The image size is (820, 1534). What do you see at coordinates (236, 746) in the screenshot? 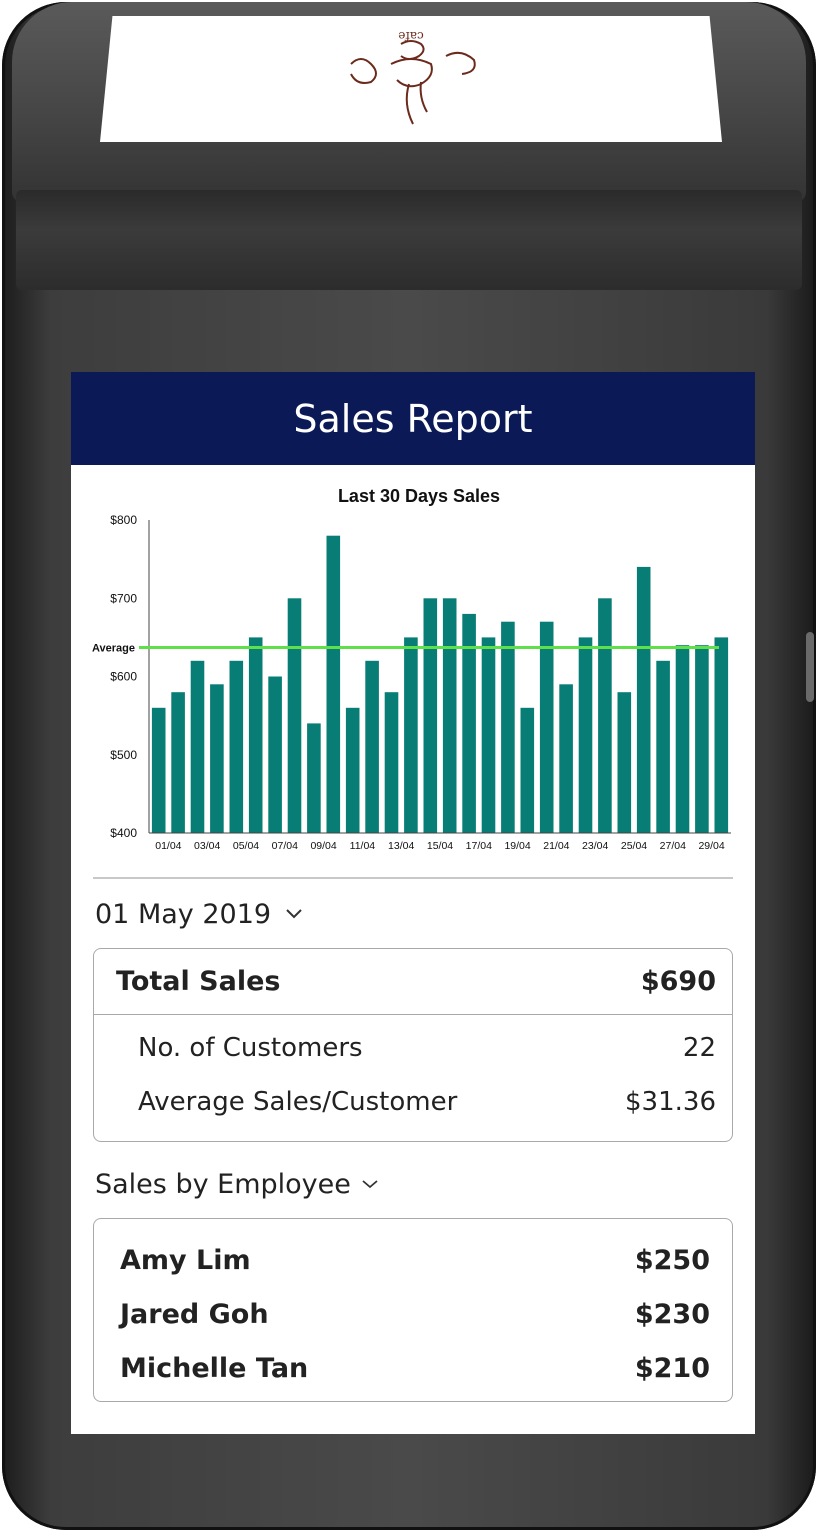
I see `chart-bar-05/04` at bounding box center [236, 746].